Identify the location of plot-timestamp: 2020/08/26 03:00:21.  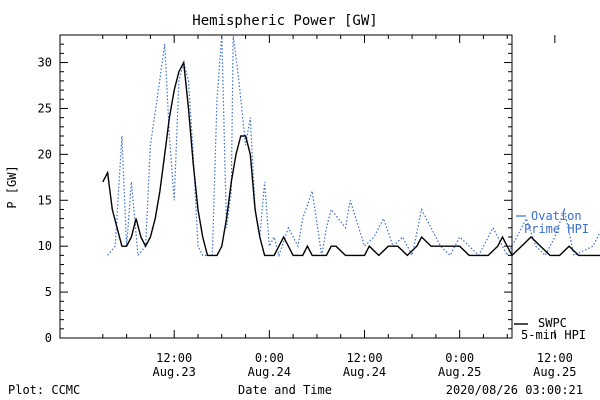
(514, 390).